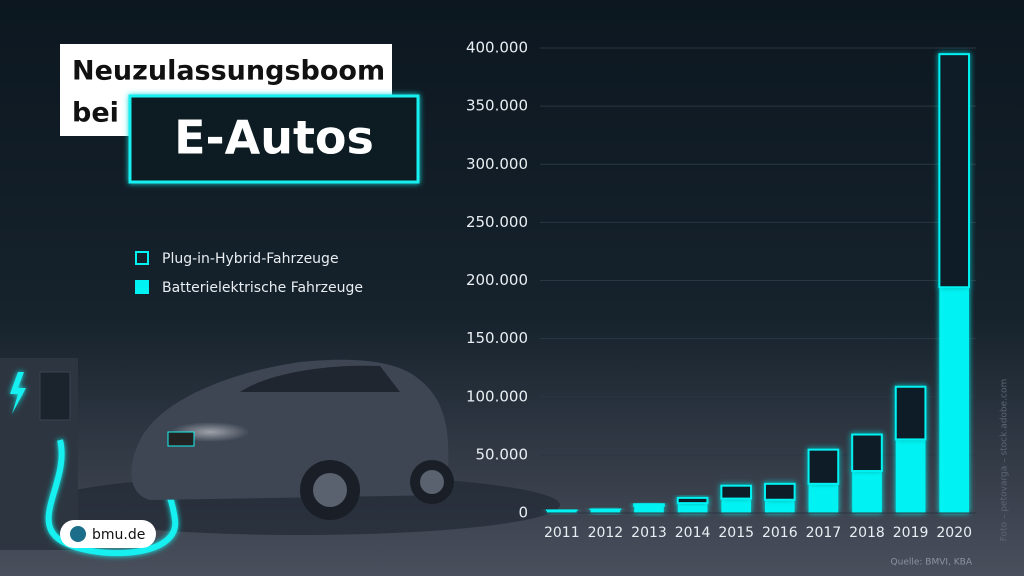 The width and height of the screenshot is (1024, 576). I want to click on logo-box, so click(108, 534).